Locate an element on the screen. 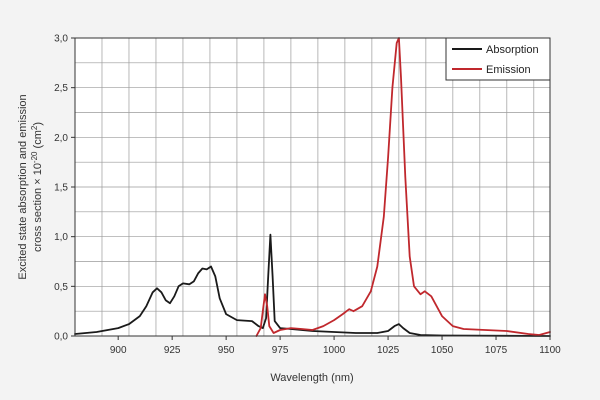  y-axis-title-line2: cross section × 10-20 (cm2) is located at coordinates (37, 187).